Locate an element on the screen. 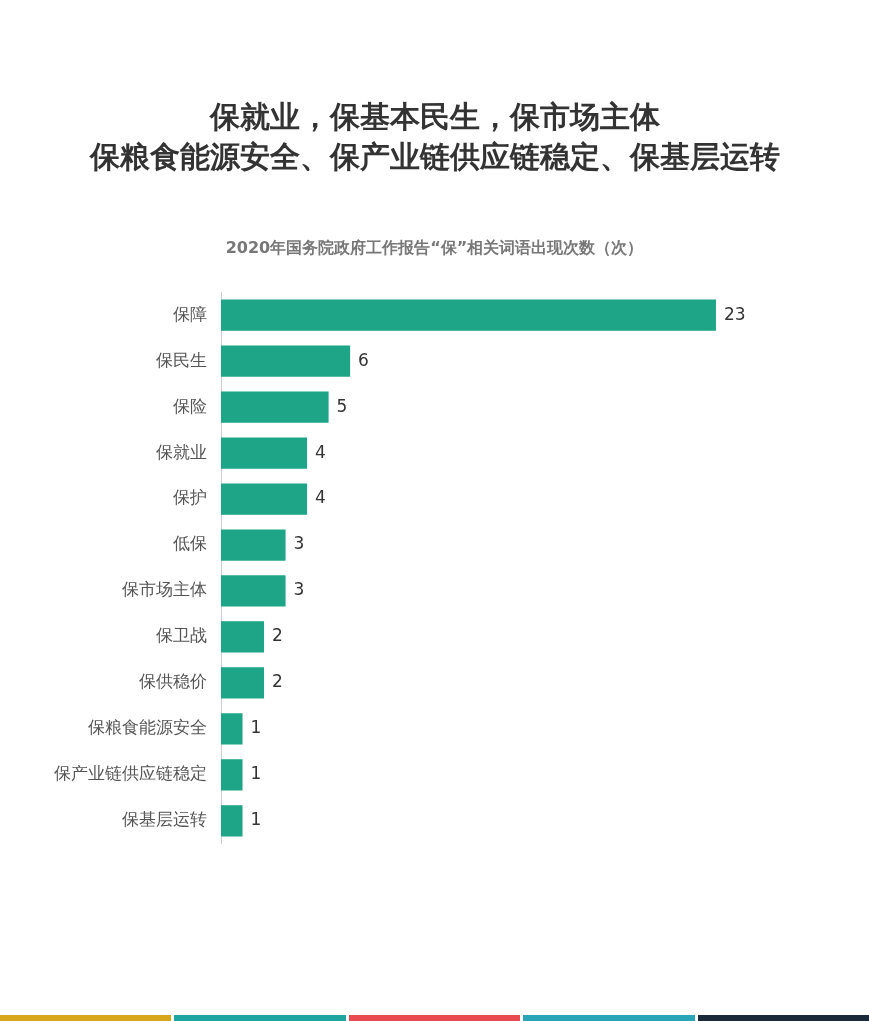 The width and height of the screenshot is (869, 1021). y-tick-label: 保供稳价 is located at coordinates (173, 681).